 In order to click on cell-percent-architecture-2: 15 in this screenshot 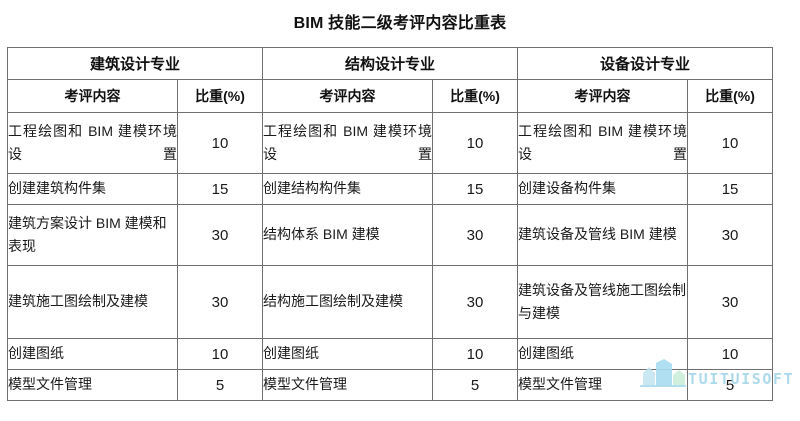, I will do `click(220, 189)`.